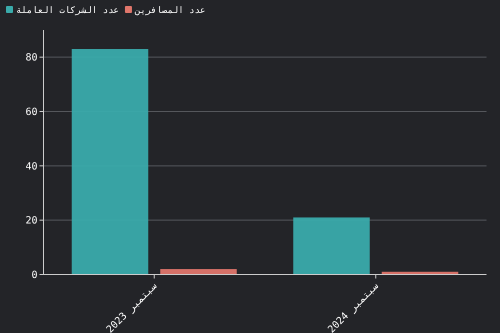 The width and height of the screenshot is (500, 333). I want to click on legend-label: عدد المصافرين, so click(170, 11).